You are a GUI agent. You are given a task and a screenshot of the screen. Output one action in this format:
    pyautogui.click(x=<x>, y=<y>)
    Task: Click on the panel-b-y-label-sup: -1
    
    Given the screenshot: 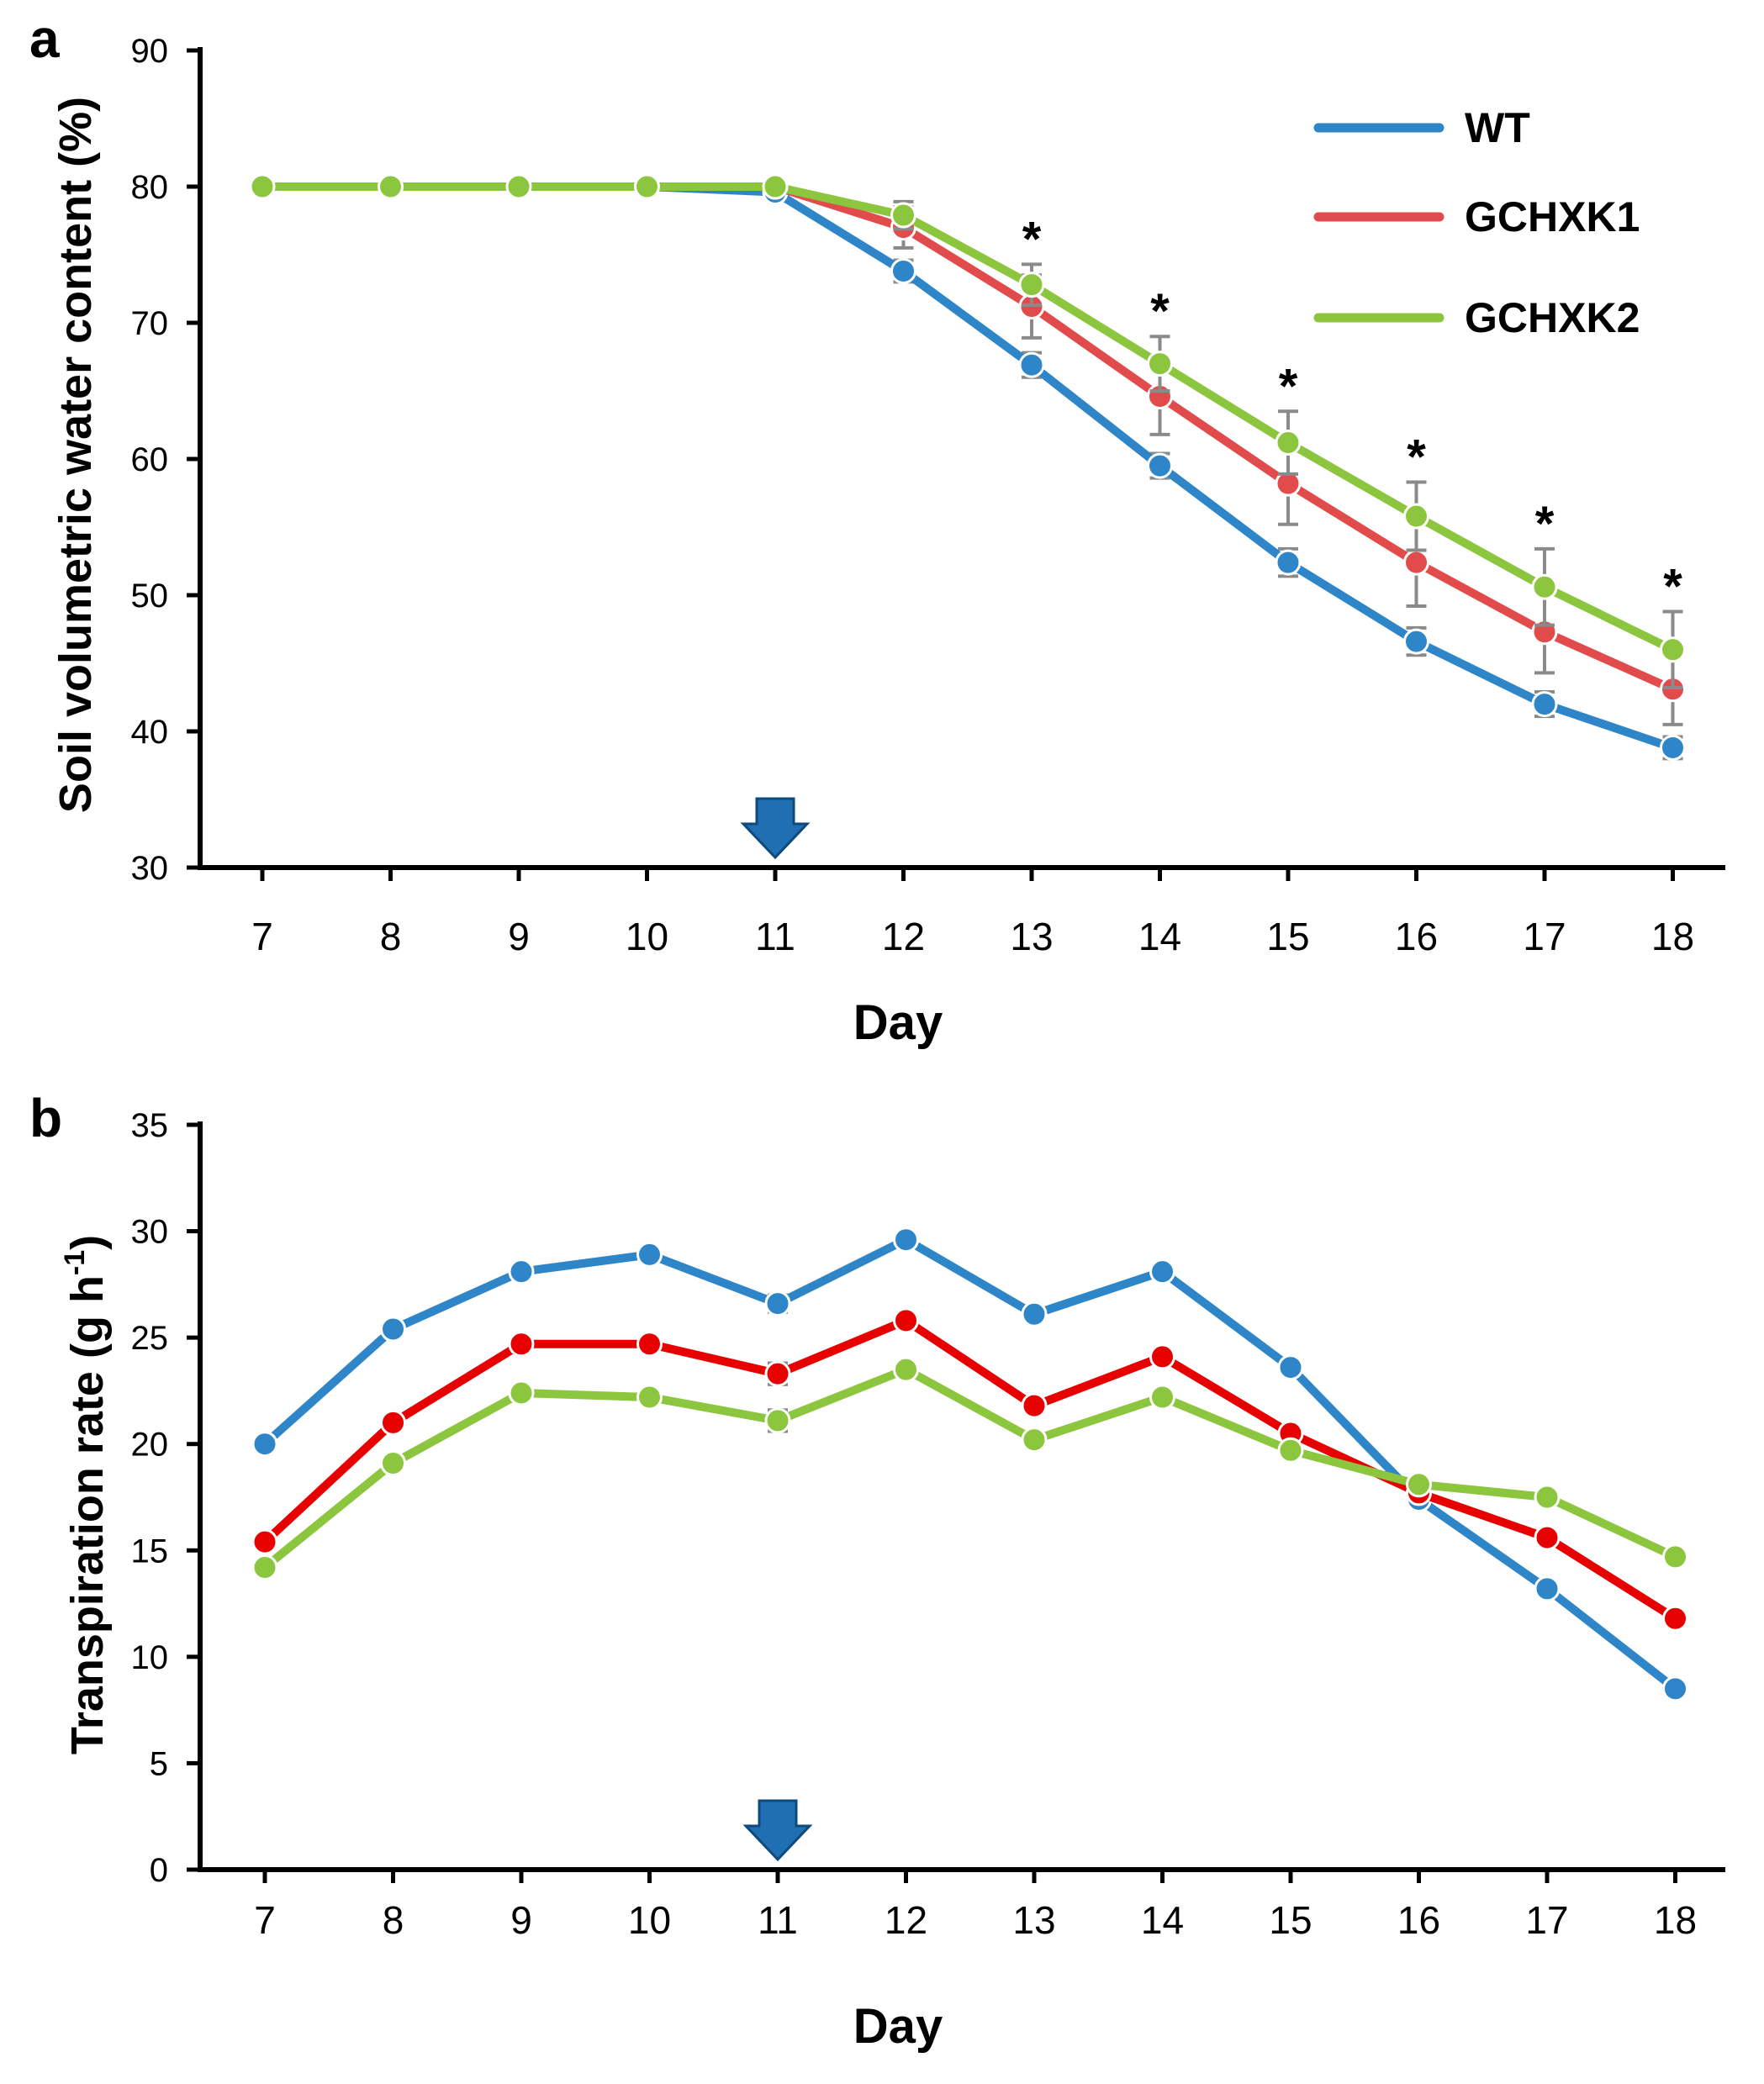 What is the action you would take?
    pyautogui.click(x=75, y=1262)
    